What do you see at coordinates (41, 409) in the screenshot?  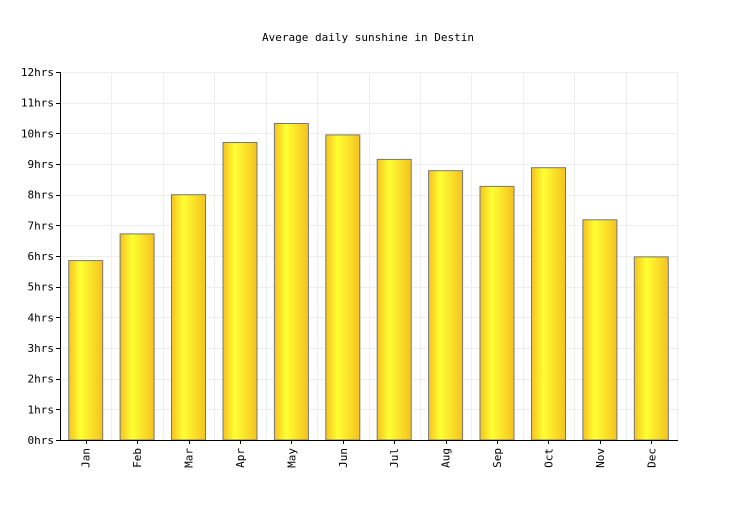 I see `y-tick-label: 1hrs` at bounding box center [41, 409].